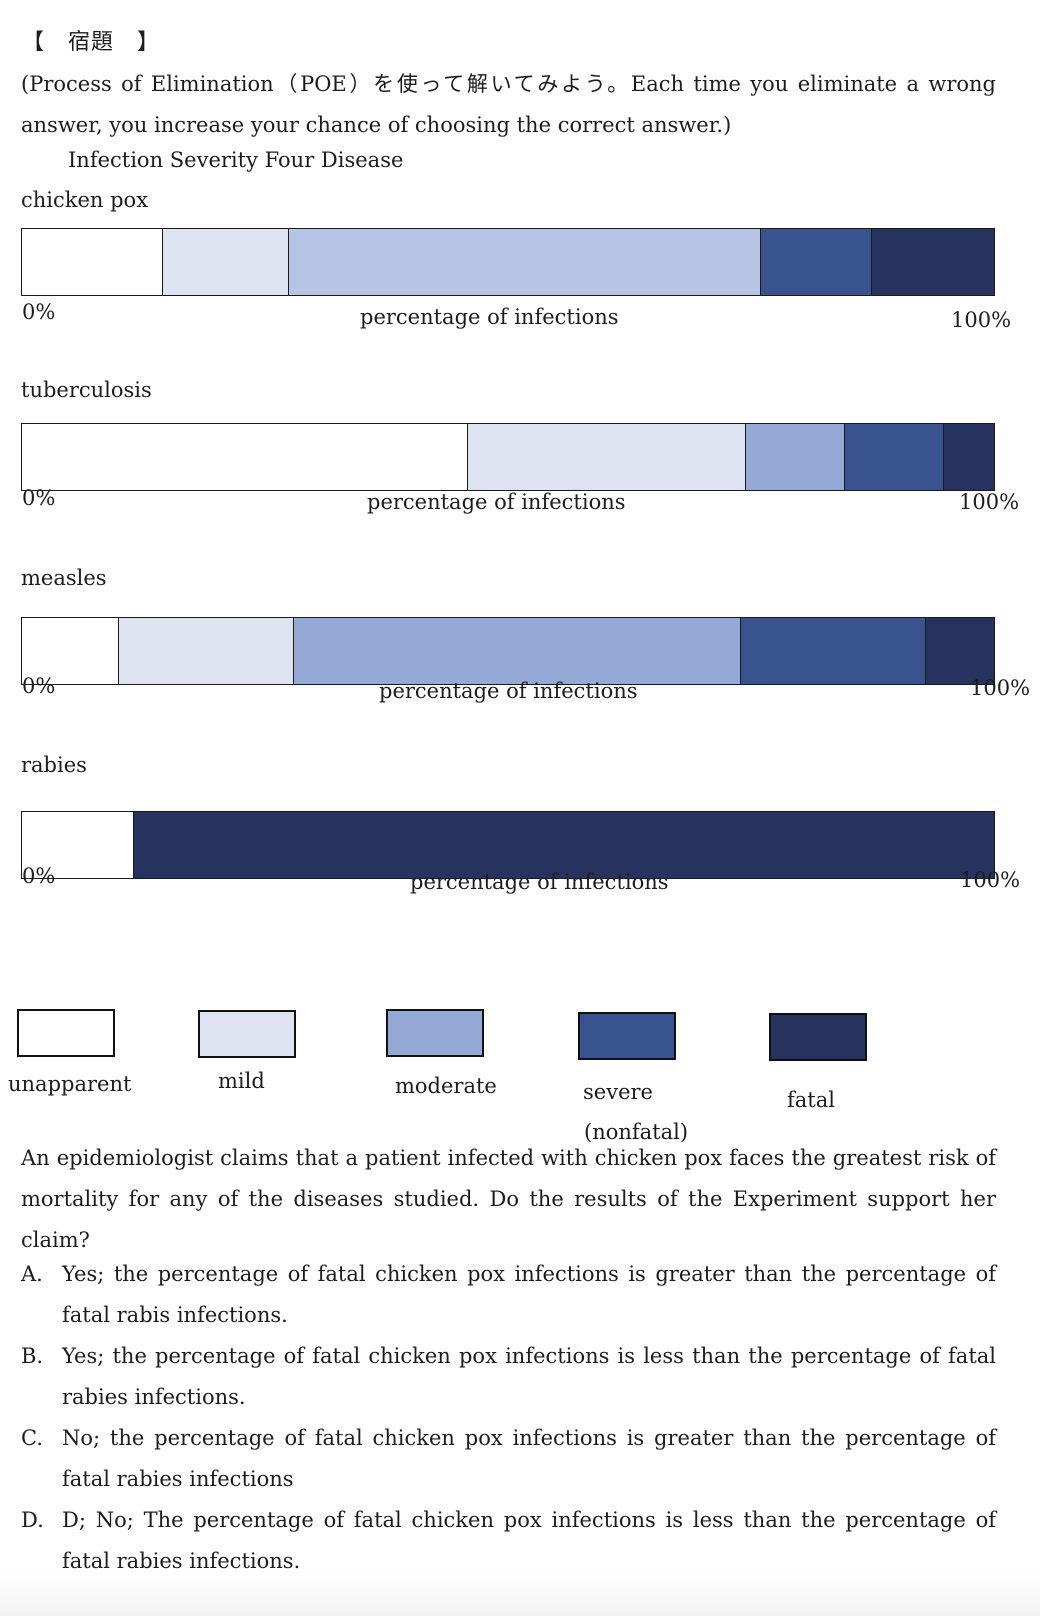 The width and height of the screenshot is (1040, 1616). I want to click on axis-label-chicken-pox: percentage of infections, so click(489, 317).